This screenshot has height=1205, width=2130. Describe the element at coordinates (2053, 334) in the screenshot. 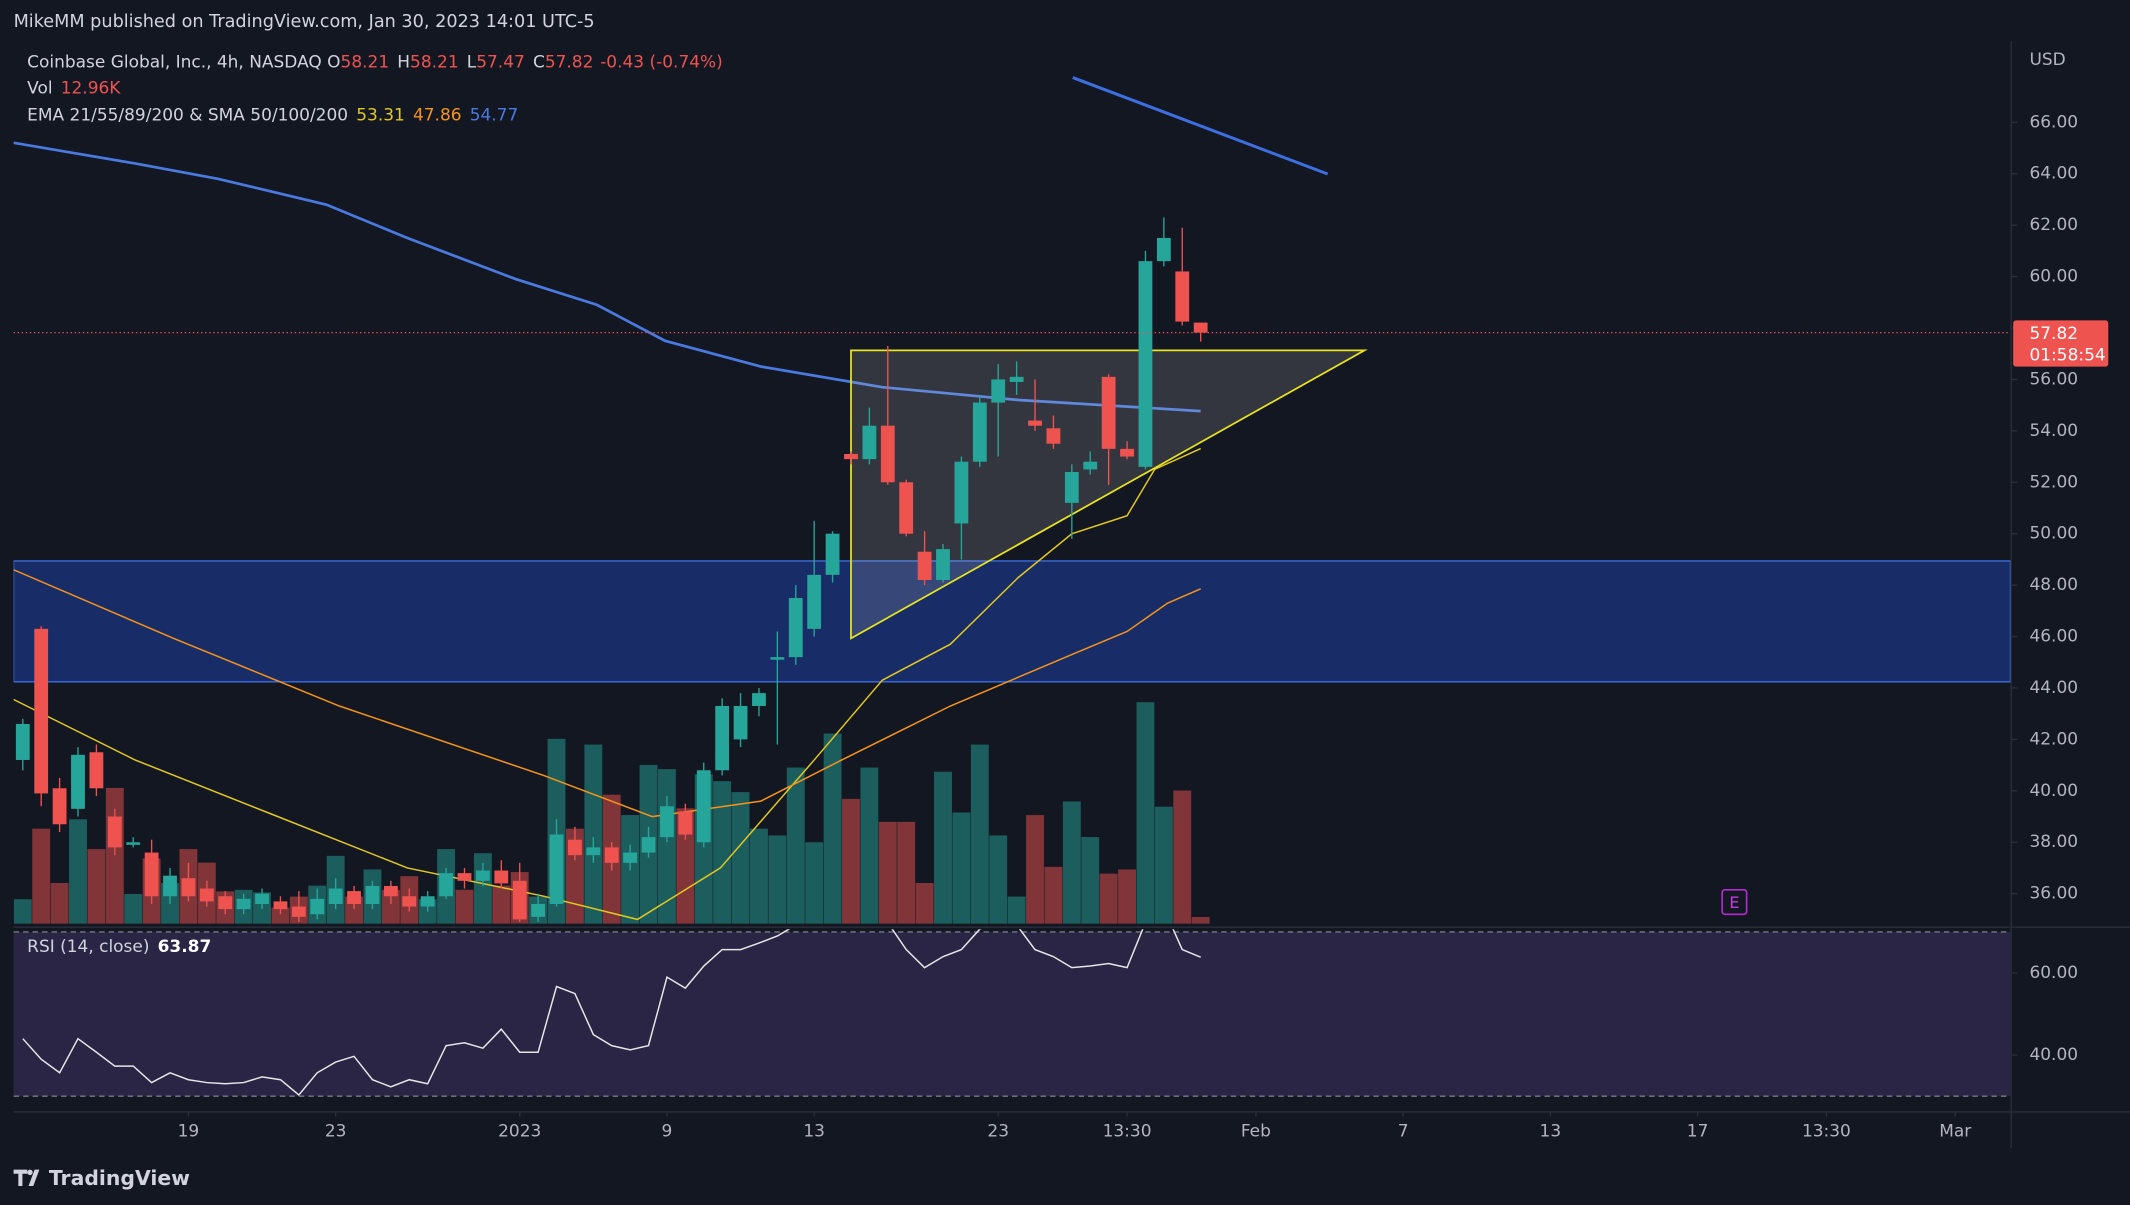

I see `price-label: 57.82` at that location.